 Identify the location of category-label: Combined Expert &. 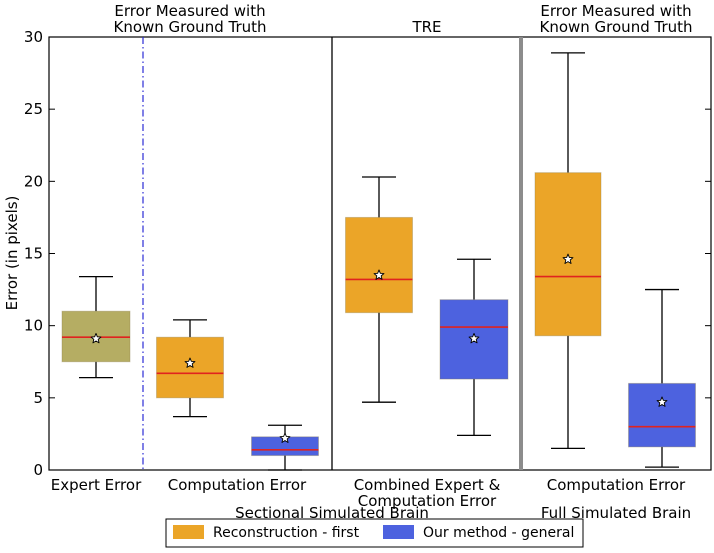
(427, 485).